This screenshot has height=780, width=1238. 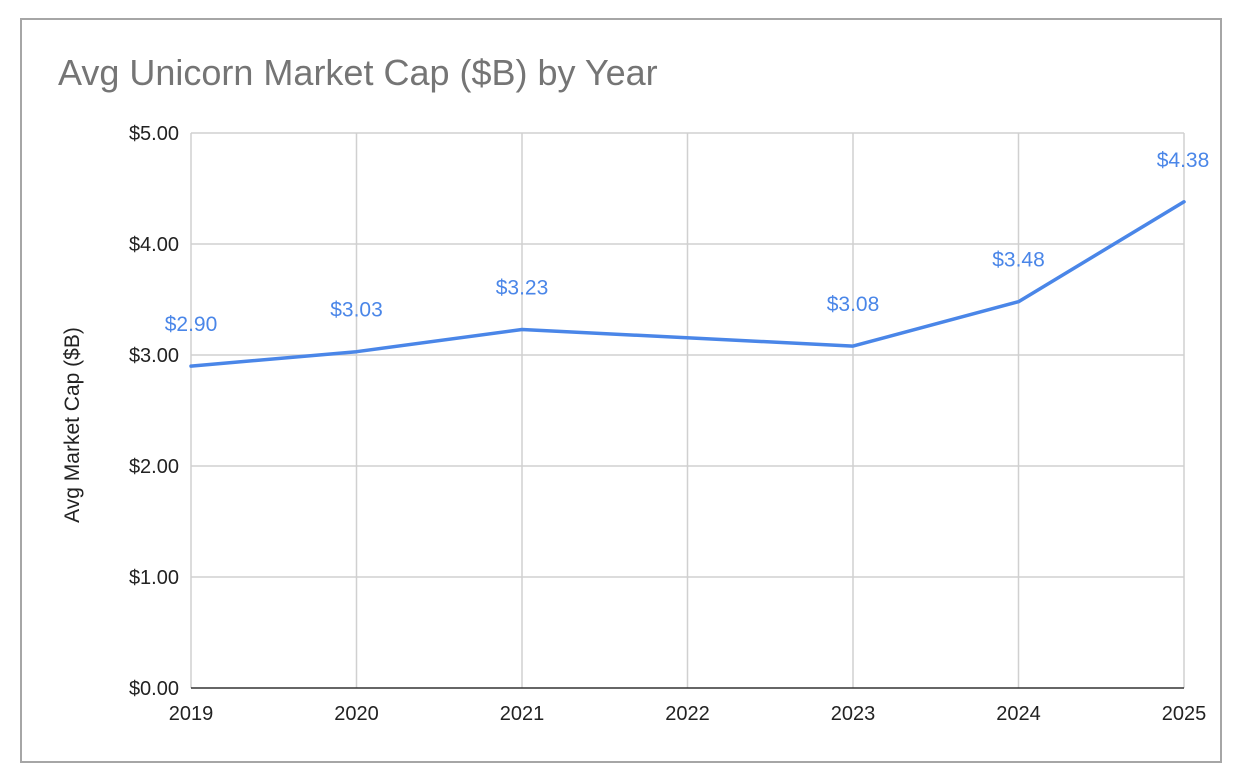 I want to click on y-tick-label: $1.00, so click(x=154, y=578).